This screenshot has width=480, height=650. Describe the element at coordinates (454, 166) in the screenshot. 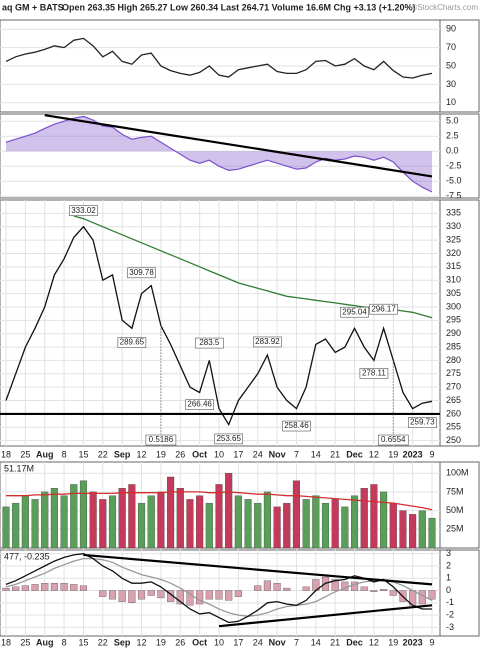

I see `y-tick-label: -2.5` at that location.